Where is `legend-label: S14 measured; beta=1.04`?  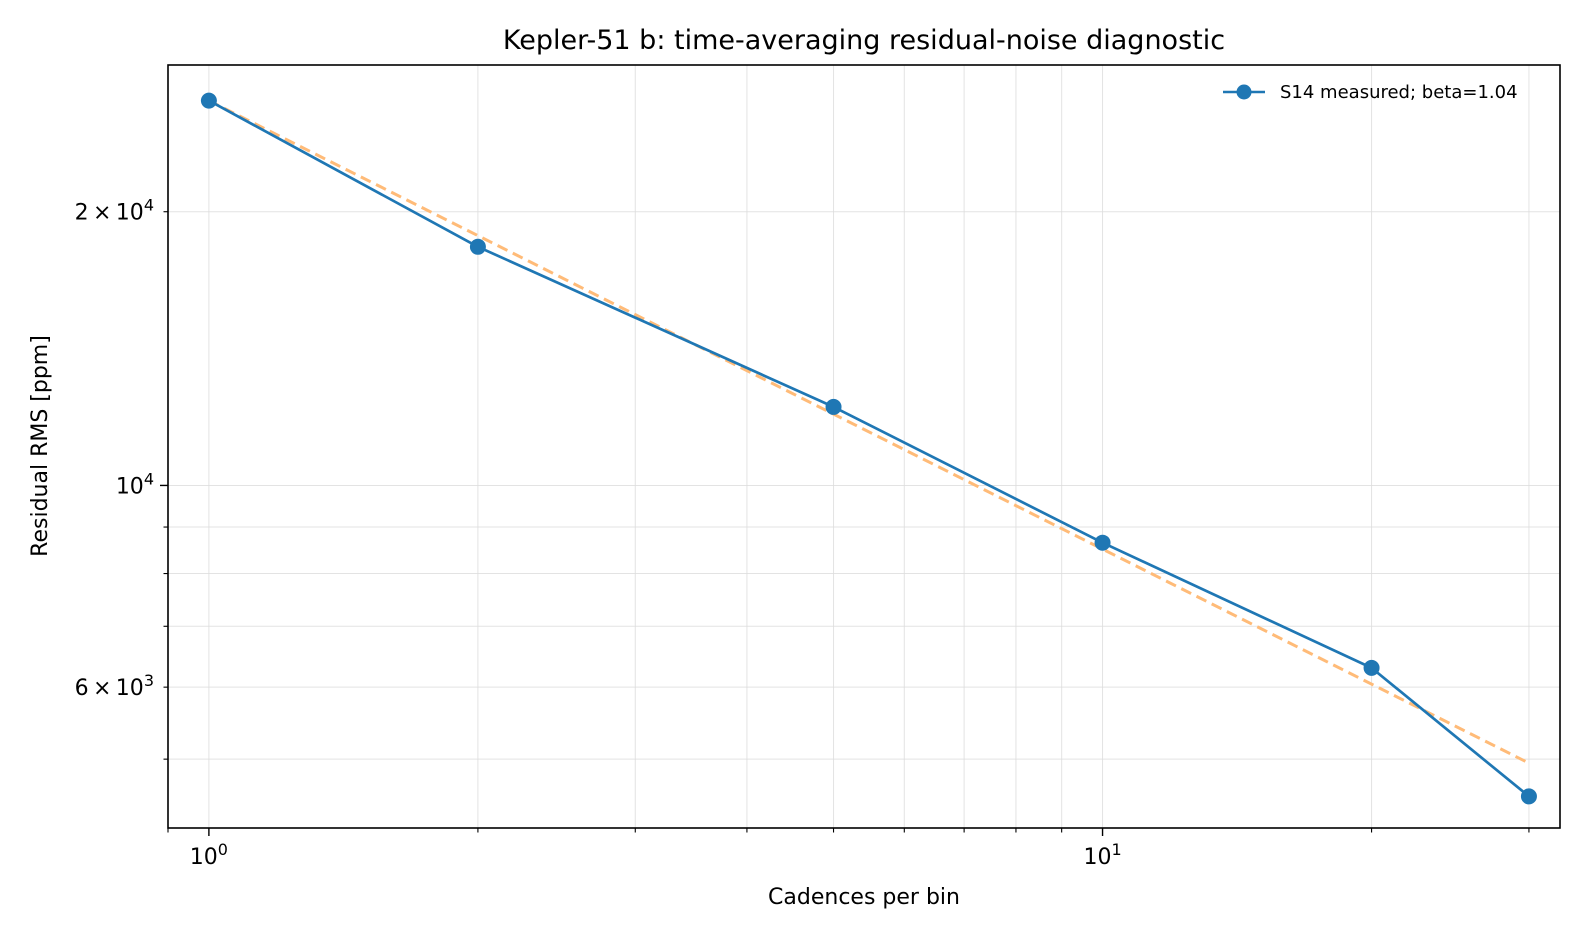
legend-label: S14 measured; beta=1.04 is located at coordinates (1399, 92).